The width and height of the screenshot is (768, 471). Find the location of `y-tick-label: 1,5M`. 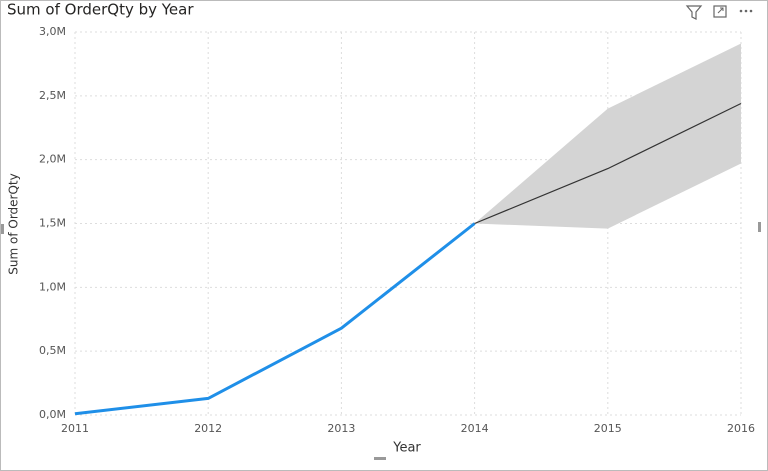

y-tick-label: 1,5M is located at coordinates (52, 223).